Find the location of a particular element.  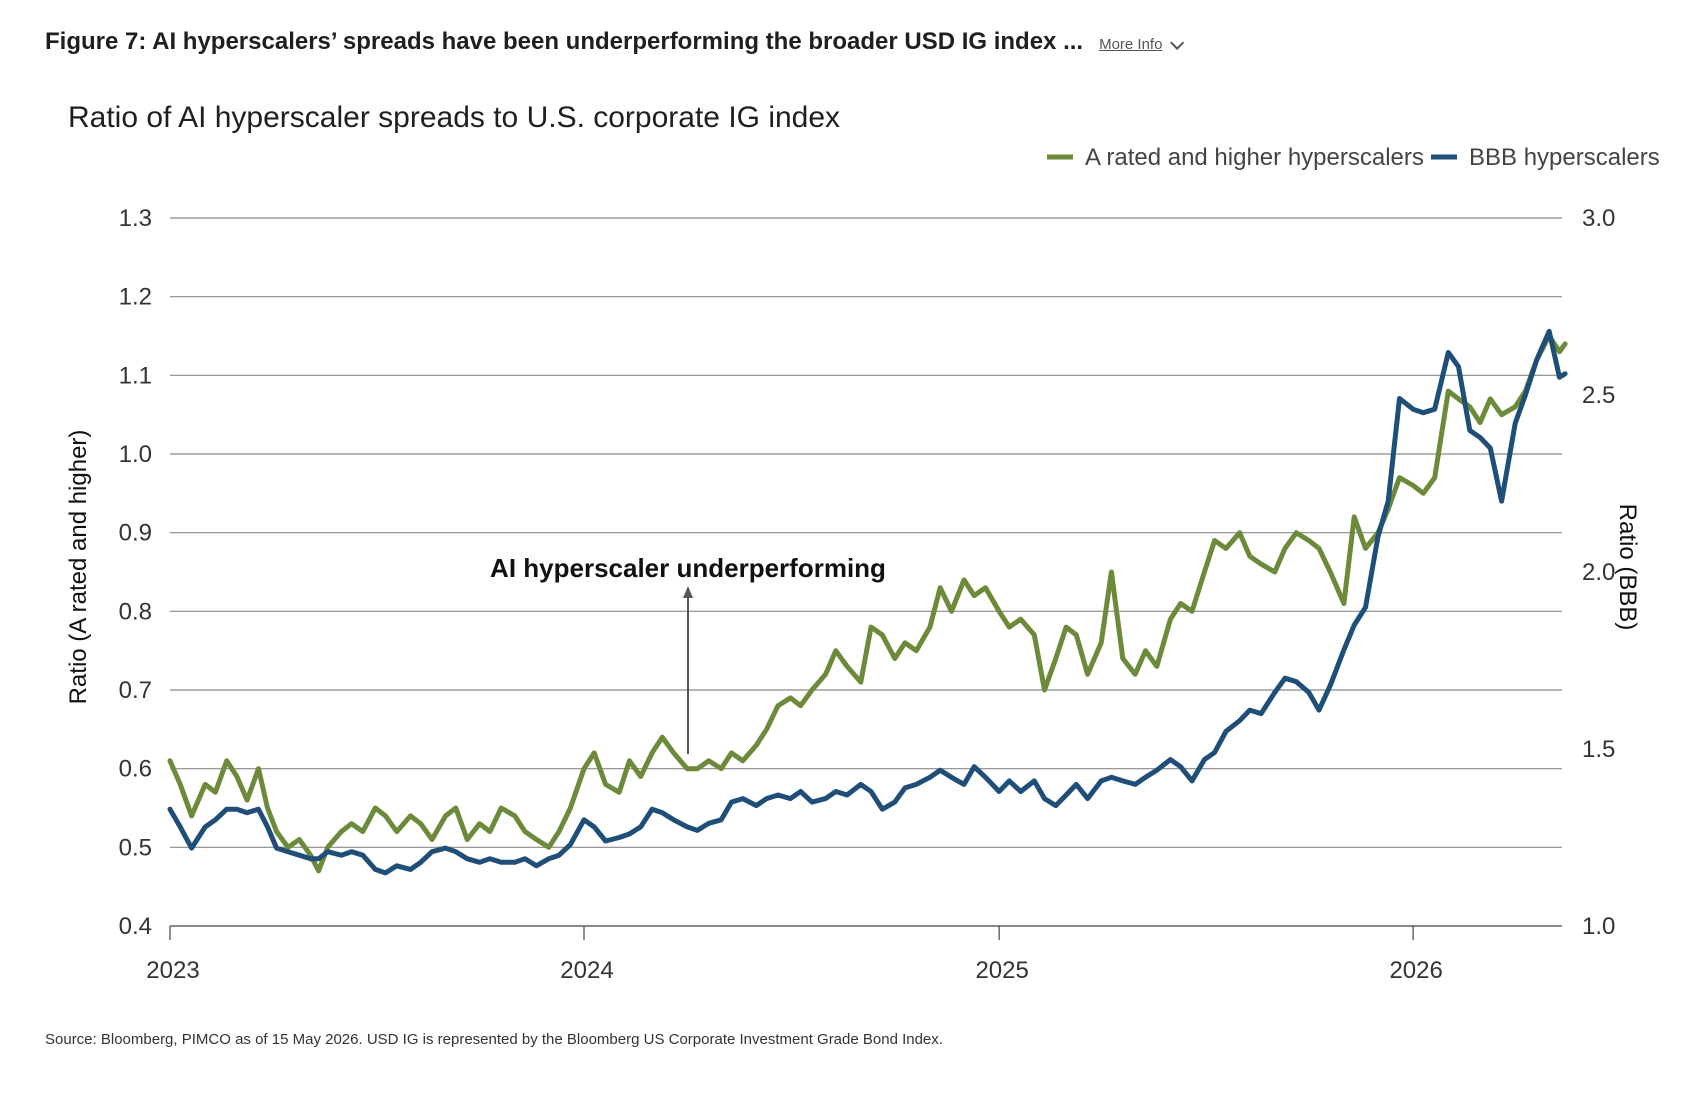

legend-label-a-rated: A rated and higher hyperscalers is located at coordinates (1254, 157).